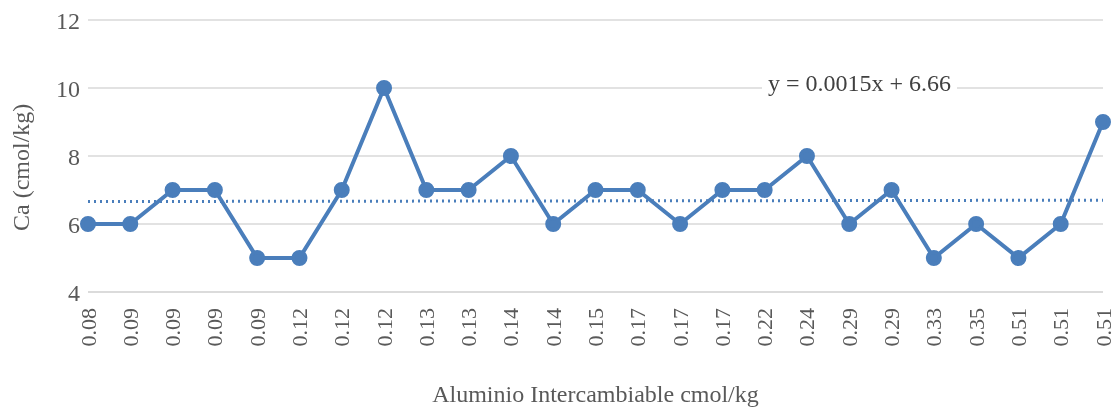  I want to click on x-axis-title: Aluminio Intercambiable cmol/kg, so click(595, 394).